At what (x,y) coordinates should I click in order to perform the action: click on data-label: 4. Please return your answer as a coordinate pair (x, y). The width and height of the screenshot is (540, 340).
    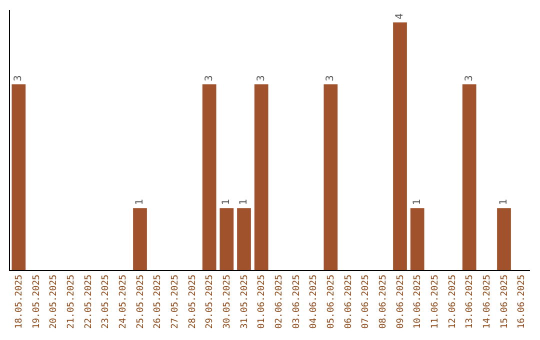
    Looking at the image, I should click on (400, 16).